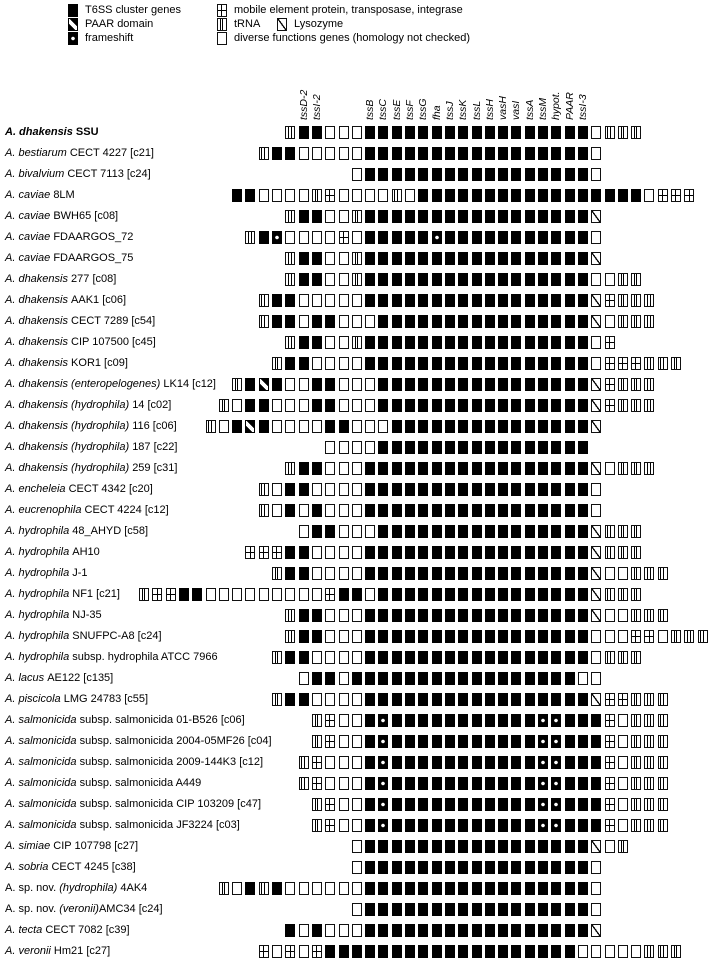 The image size is (708, 964). I want to click on strain-name: 116 [c06], so click(154, 426).